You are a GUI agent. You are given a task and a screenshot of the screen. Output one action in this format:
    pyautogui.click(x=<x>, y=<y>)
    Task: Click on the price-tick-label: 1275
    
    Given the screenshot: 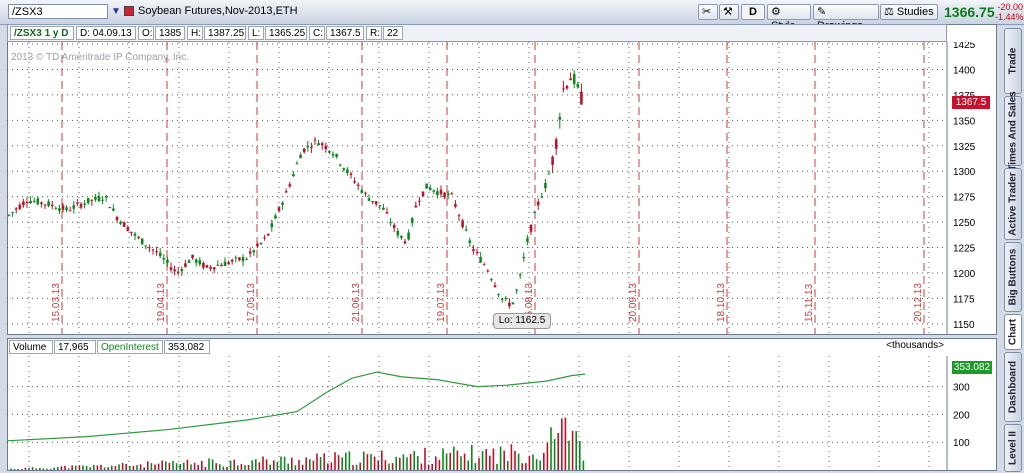 What is the action you would take?
    pyautogui.click(x=964, y=198)
    